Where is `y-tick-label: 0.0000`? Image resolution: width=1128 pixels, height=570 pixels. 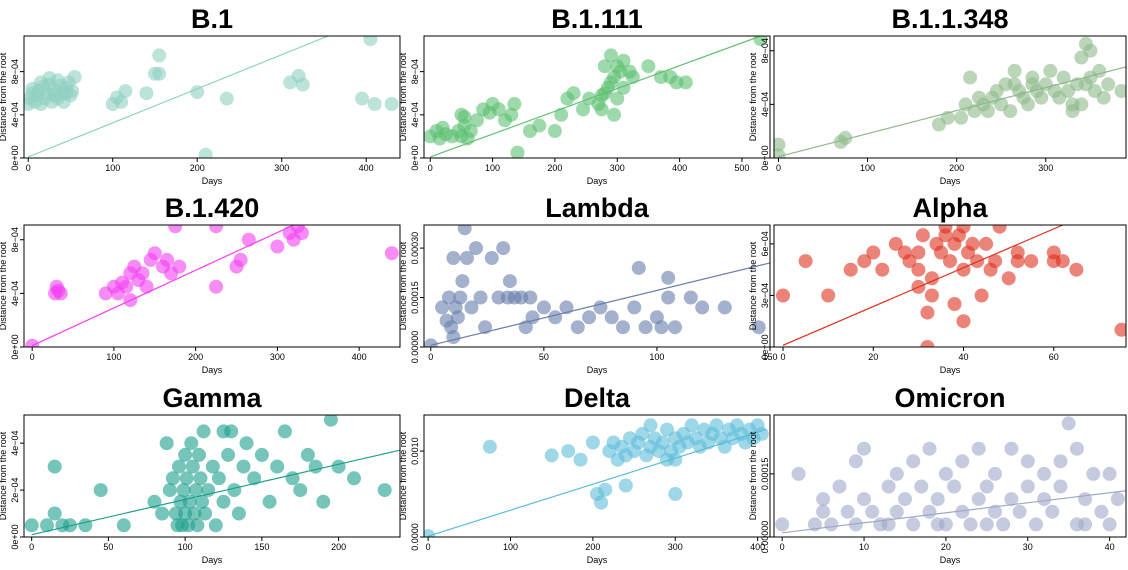
y-tick-label: 0.0000 is located at coordinates (415, 537).